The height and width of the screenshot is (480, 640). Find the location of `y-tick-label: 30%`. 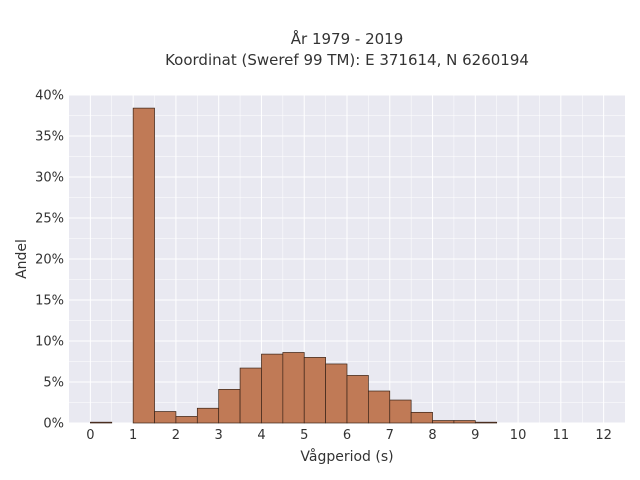

y-tick-label: 30% is located at coordinates (49, 178).